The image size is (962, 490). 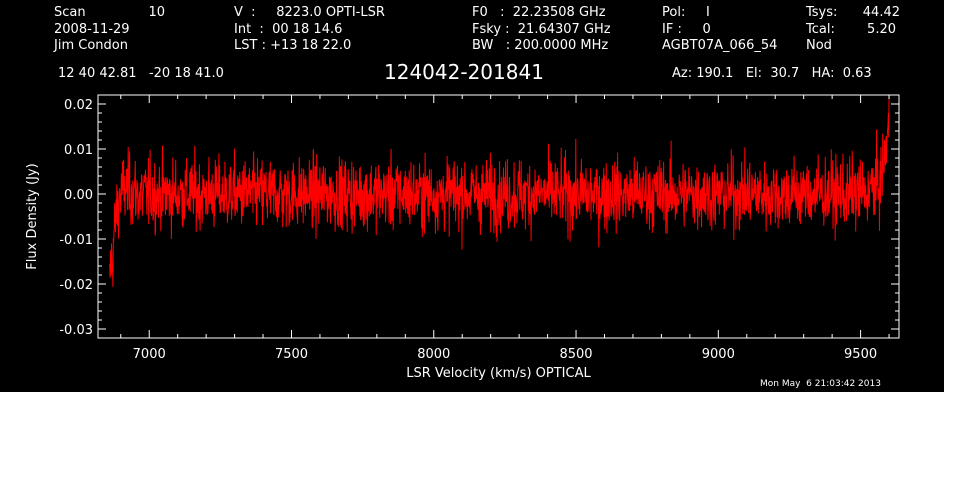 What do you see at coordinates (76, 285) in the screenshot?
I see `y-tick-label: -0.02` at bounding box center [76, 285].